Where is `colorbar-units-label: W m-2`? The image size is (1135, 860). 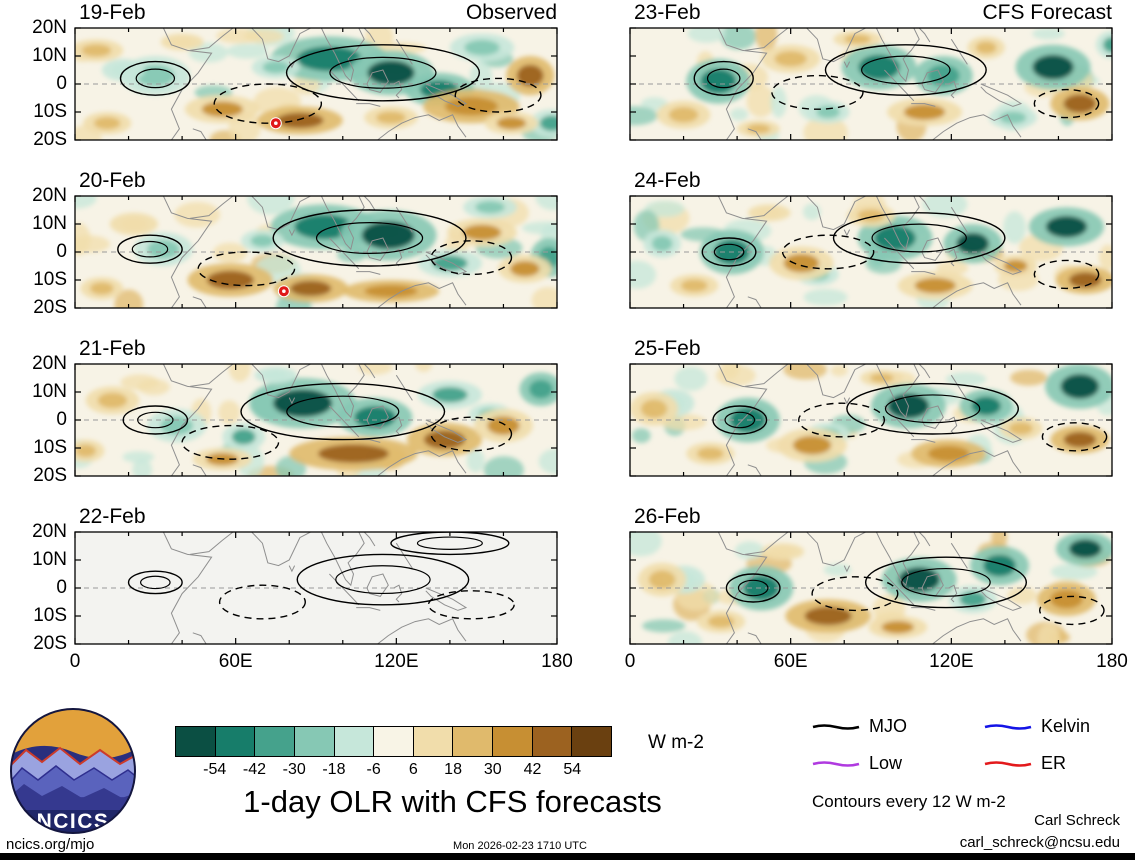
colorbar-units-label: W m-2 is located at coordinates (676, 742).